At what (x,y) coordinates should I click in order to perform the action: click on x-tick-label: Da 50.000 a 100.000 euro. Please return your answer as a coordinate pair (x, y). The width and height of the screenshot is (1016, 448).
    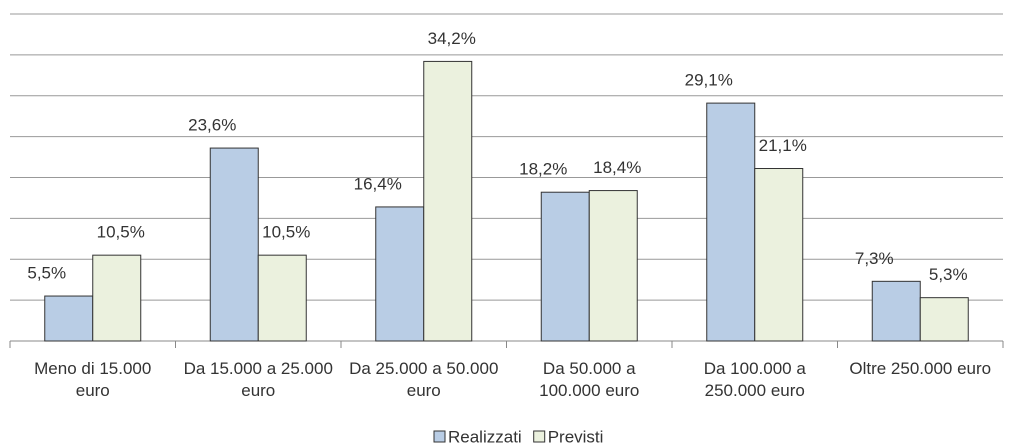
    Looking at the image, I should click on (589, 379).